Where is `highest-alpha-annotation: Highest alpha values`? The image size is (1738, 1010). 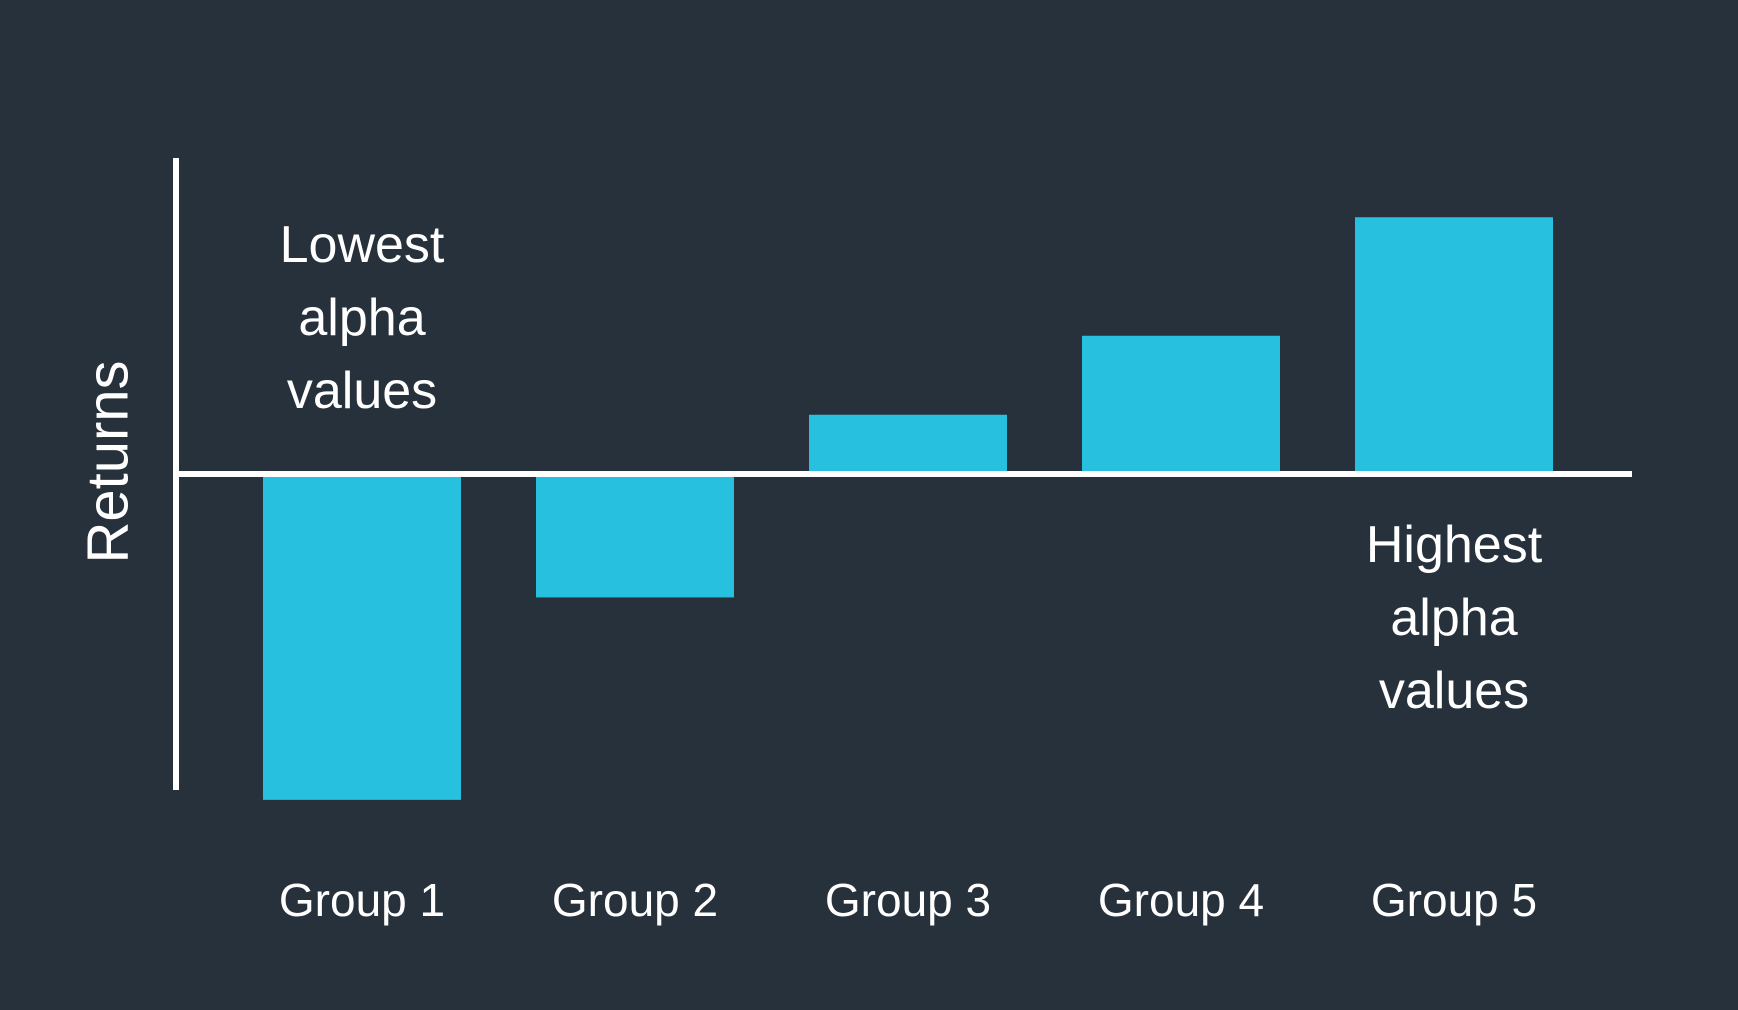
highest-alpha-annotation: Highest alpha values is located at coordinates (1454, 618).